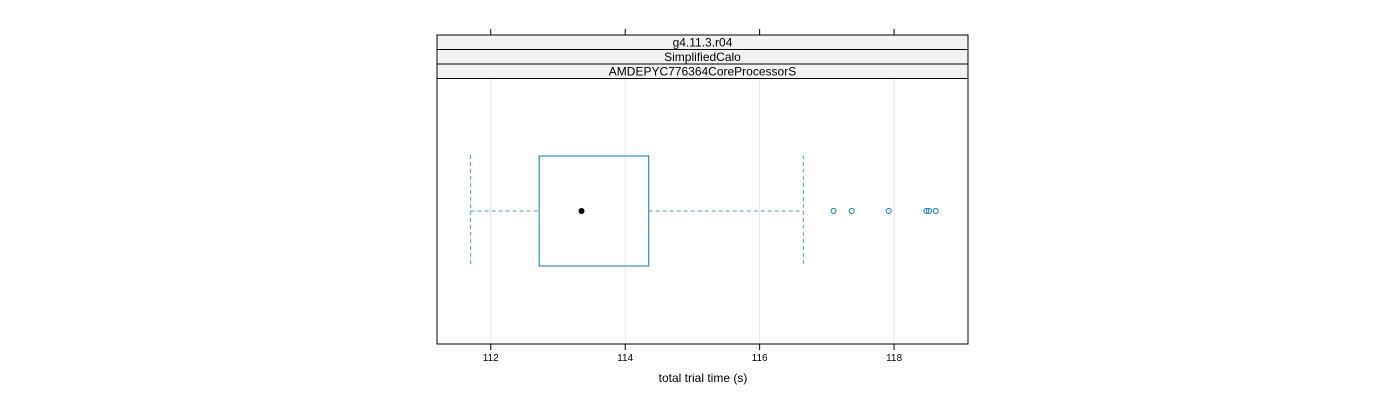  What do you see at coordinates (692, 32) in the screenshot?
I see `top-axis-ticks` at bounding box center [692, 32].